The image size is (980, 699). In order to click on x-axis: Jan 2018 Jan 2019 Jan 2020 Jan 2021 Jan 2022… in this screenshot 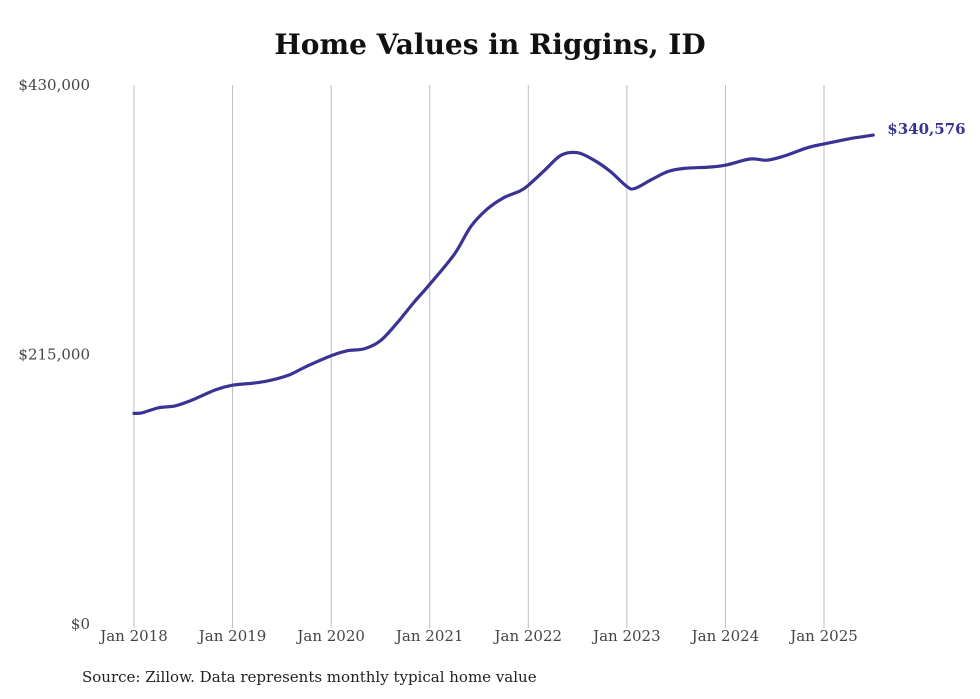, I will do `click(478, 636)`.